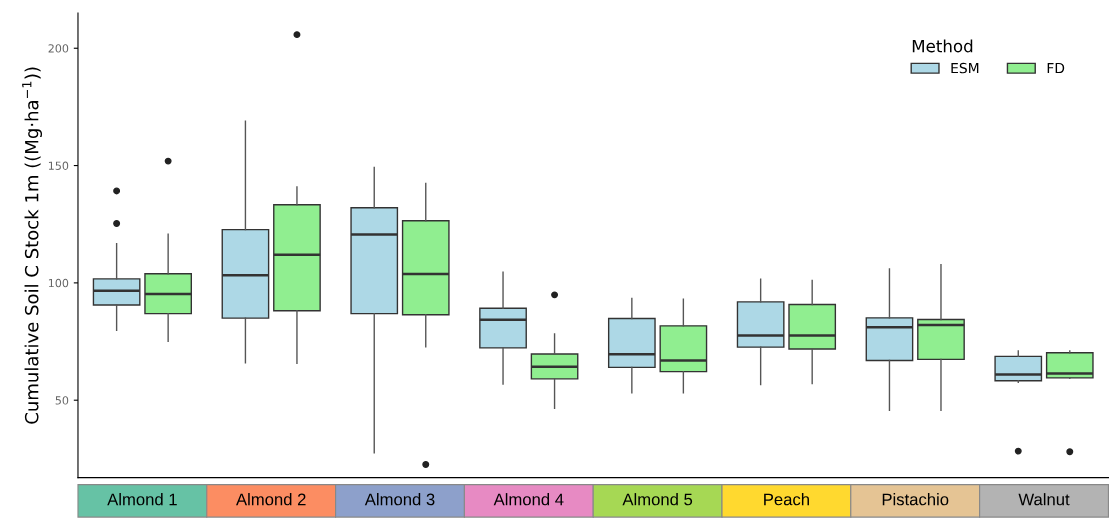 Image resolution: width=1114 pixels, height=522 pixels. Describe the element at coordinates (786, 499) in the screenshot. I see `x-tick-label: Peach` at that location.